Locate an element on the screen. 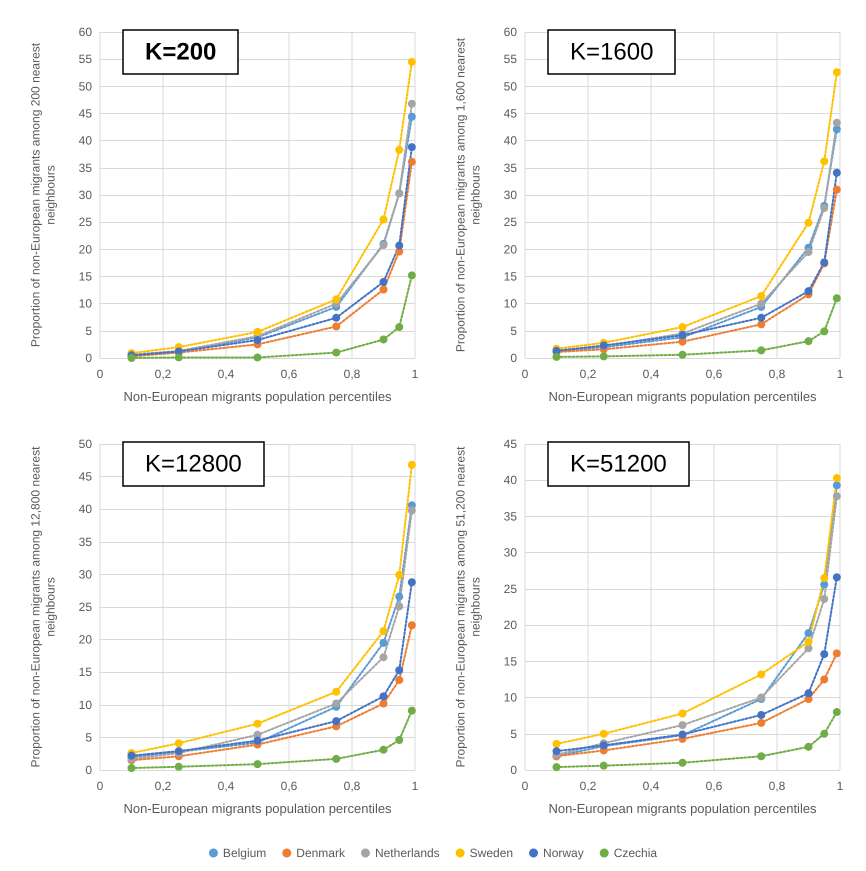 Image resolution: width=866 pixels, height=871 pixels. y-axis-title: Proportion of non-European migrants among 1,600 nearest neighbours is located at coordinates (468, 194).